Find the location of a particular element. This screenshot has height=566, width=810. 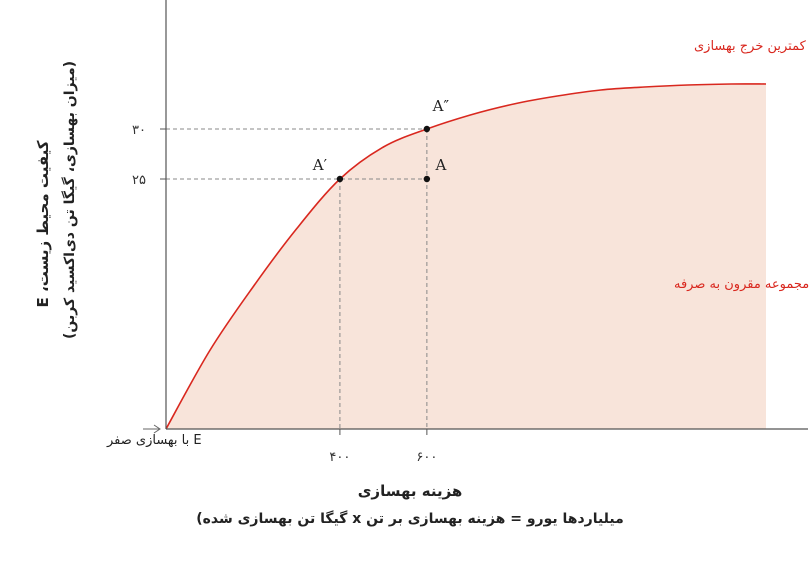

y-axis-title: کیفیت محیط زیست، E is located at coordinates (43, 223).